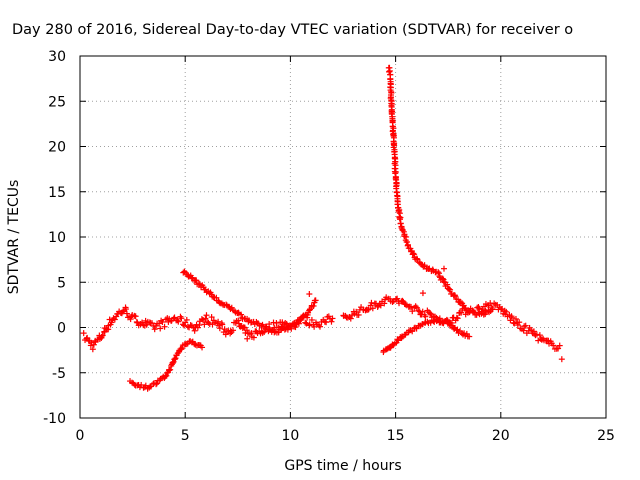 This screenshot has width=640, height=480. I want to click on y-tick-label: -5, so click(59, 374).